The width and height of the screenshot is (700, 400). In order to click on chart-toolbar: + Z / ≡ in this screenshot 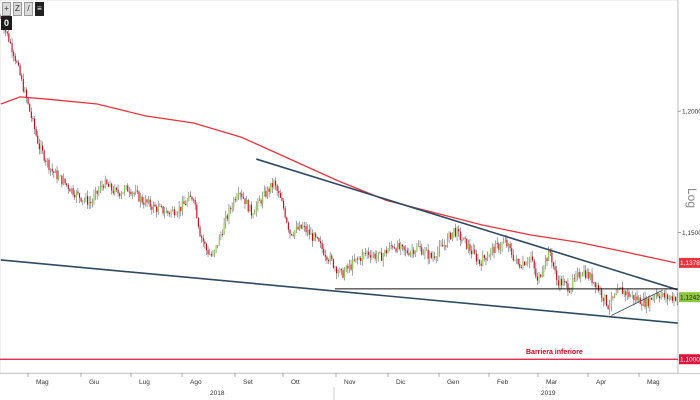, I will do `click(23, 11)`.